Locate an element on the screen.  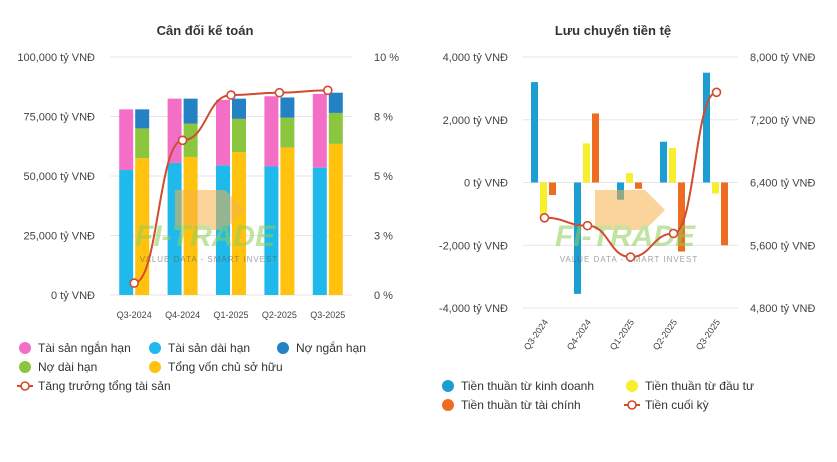
y-left-tick-label: 2,000 tỷ VNĐ is located at coordinates (475, 121).